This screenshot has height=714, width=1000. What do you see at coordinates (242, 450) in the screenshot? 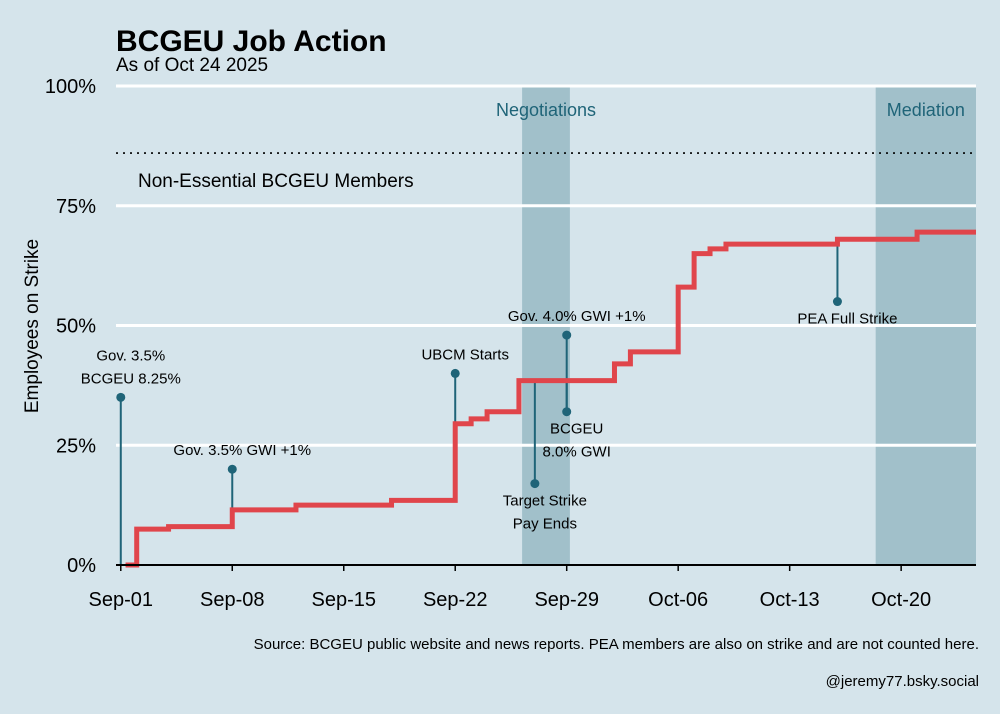
I see `annotation-label: Gov. 3.5% GWI +1%` at bounding box center [242, 450].